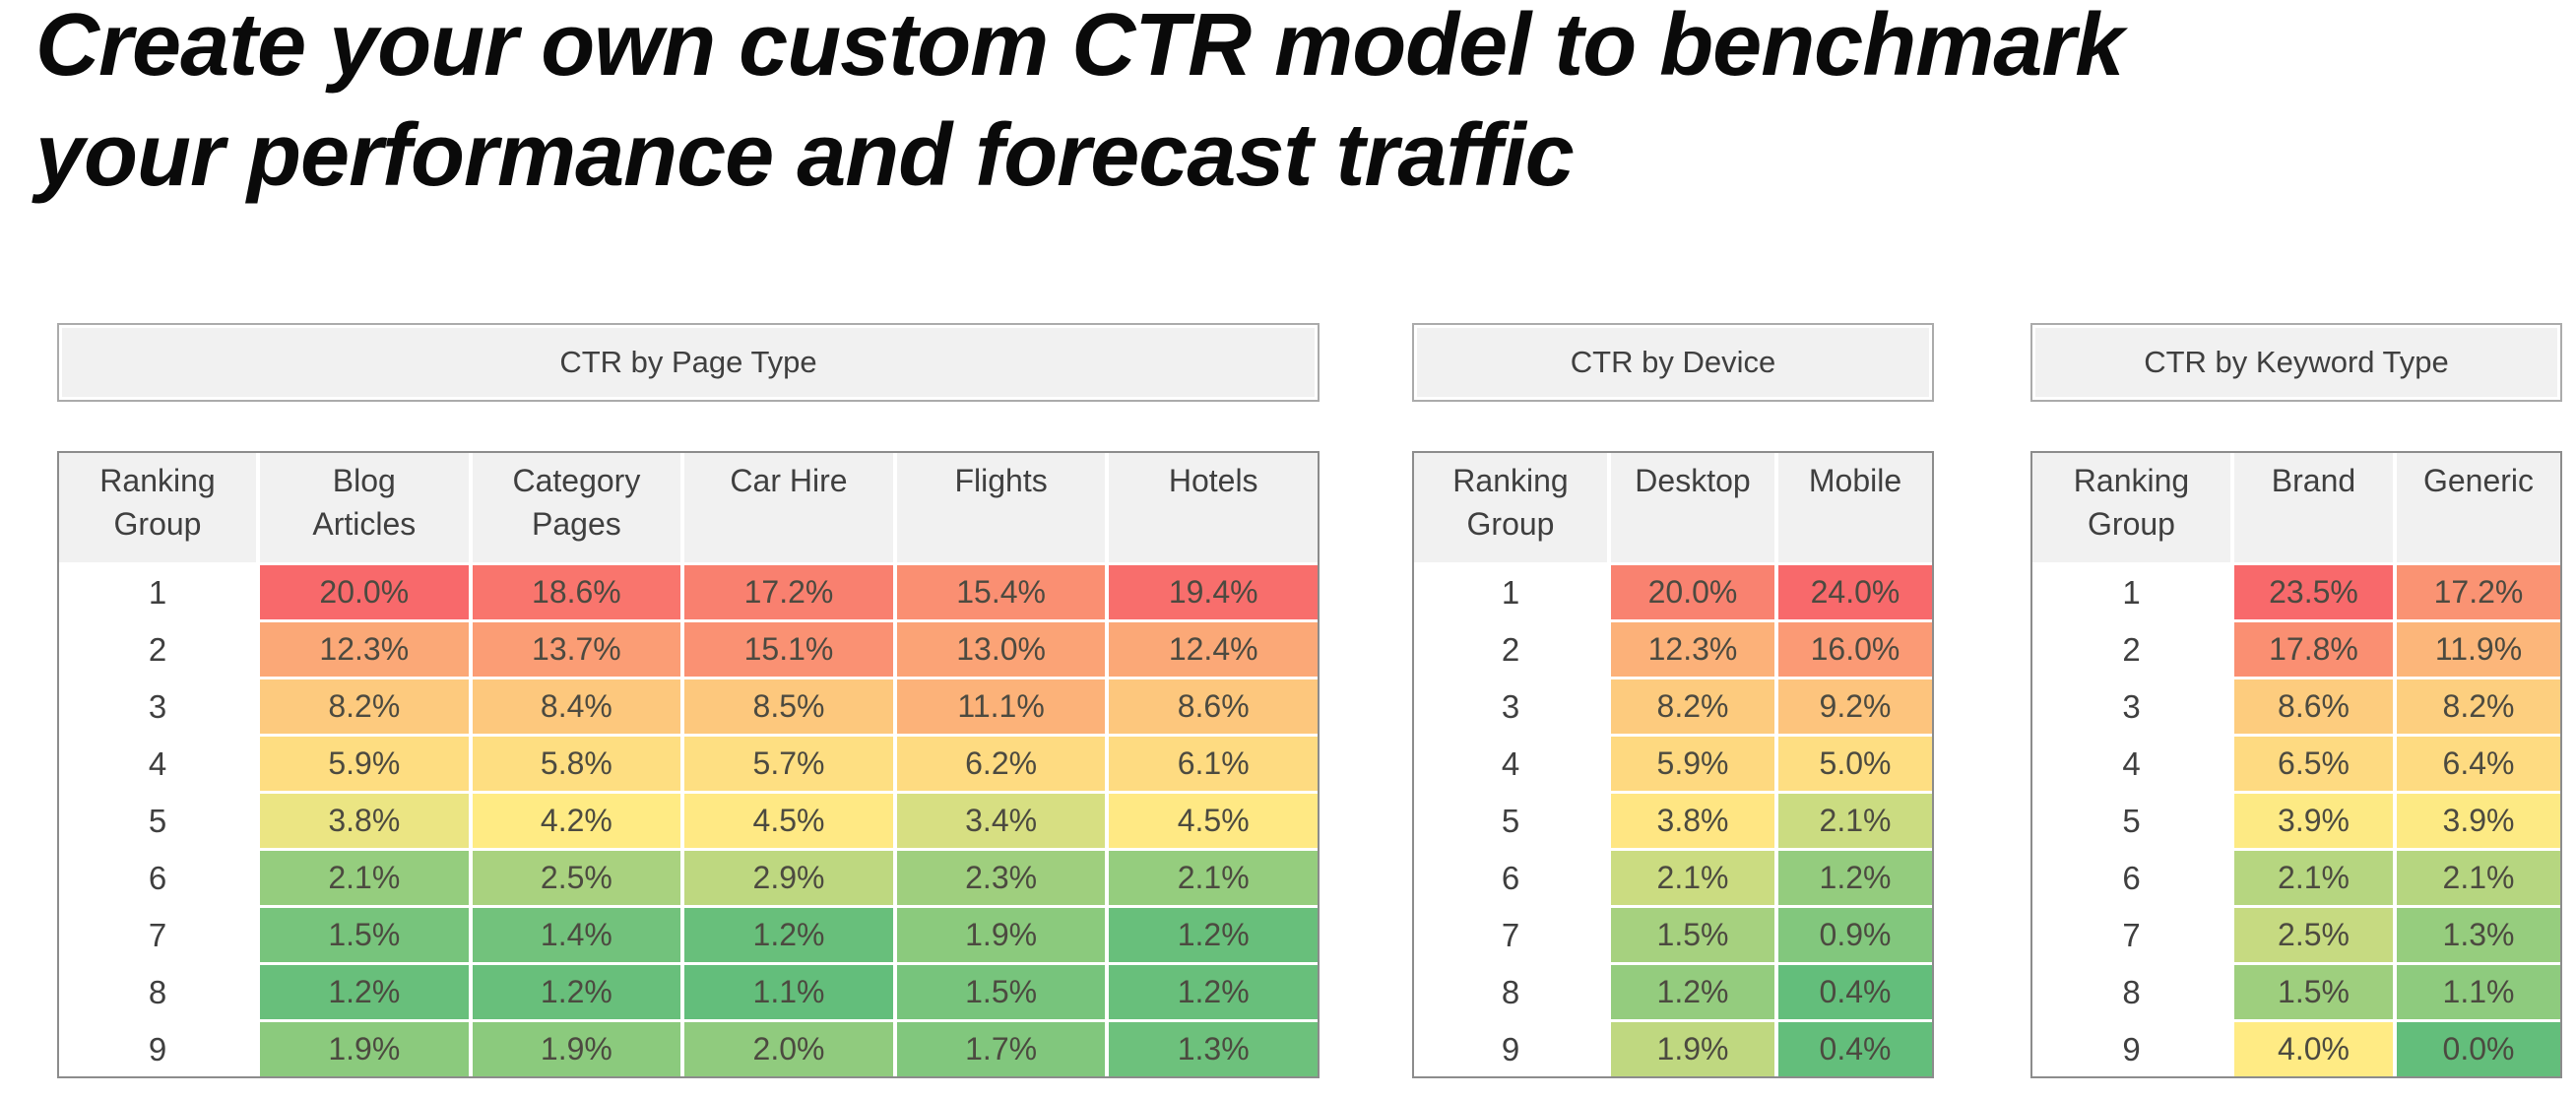  I want to click on heatmap-cell: 3.8%, so click(364, 821).